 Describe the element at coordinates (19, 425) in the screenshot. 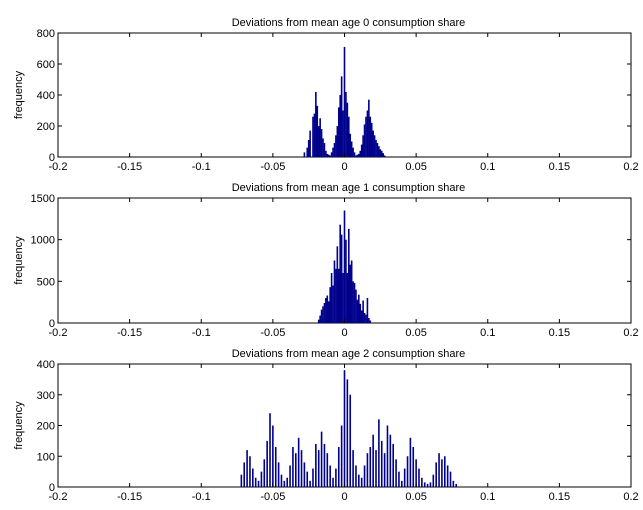

I see `y-axis-label: frequency` at that location.